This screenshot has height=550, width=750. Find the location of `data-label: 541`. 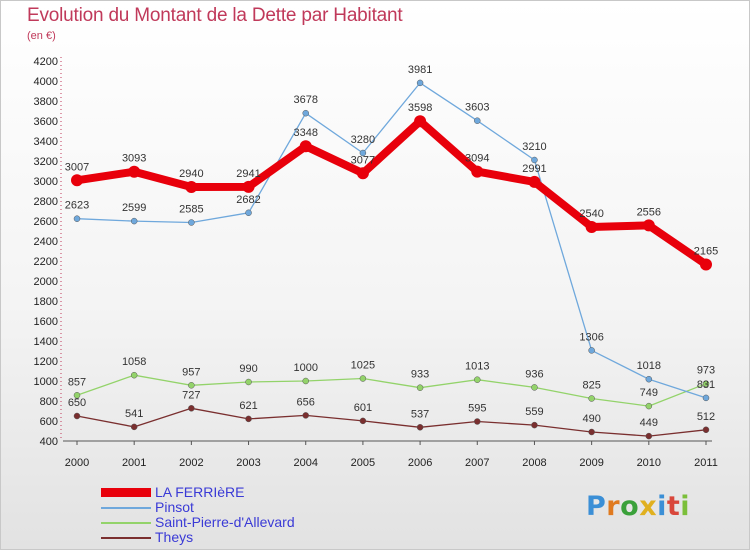

data-label: 541 is located at coordinates (134, 414).